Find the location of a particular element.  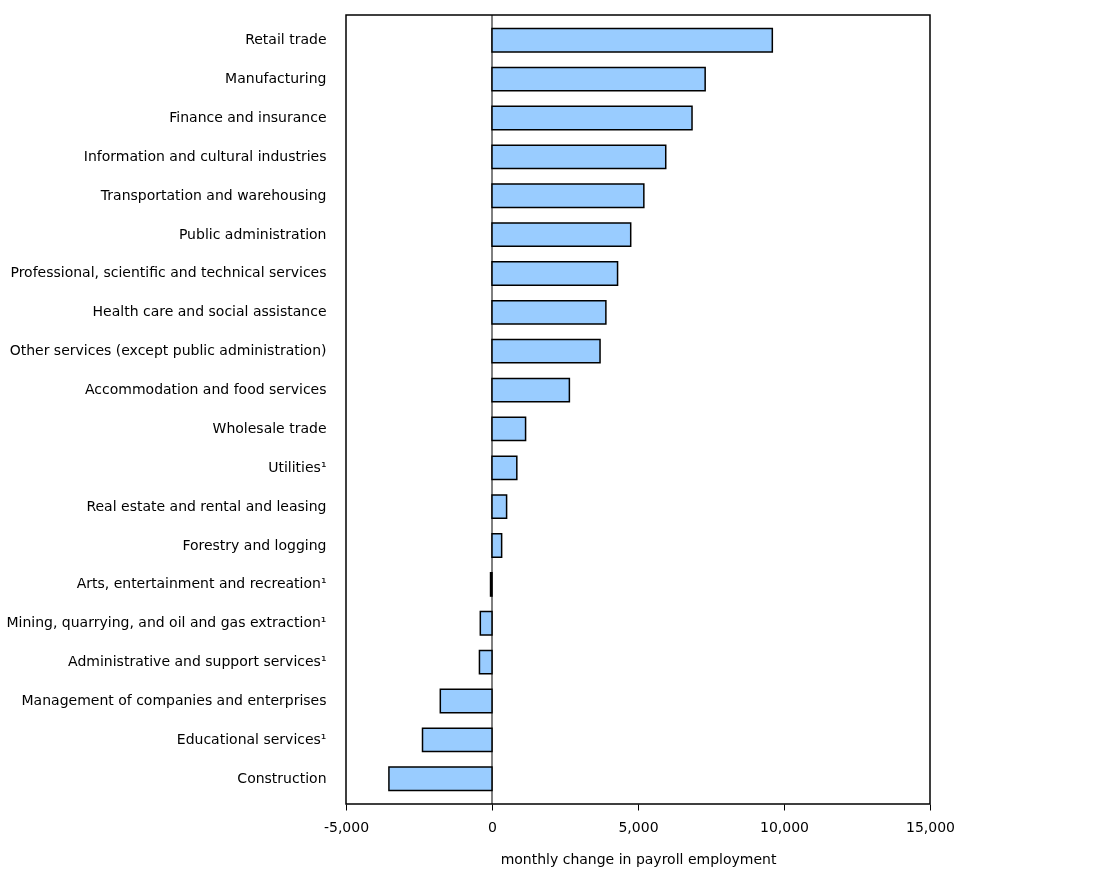

y-tick-label: Utilities¹ is located at coordinates (297, 466).